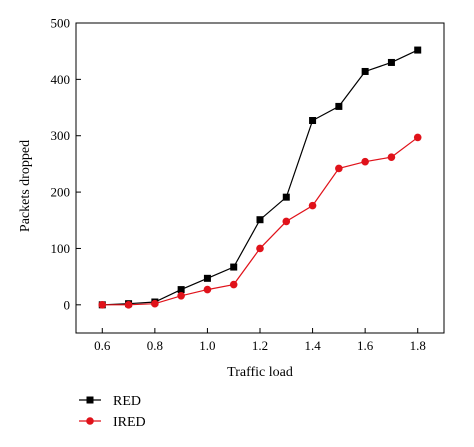 Image resolution: width=474 pixels, height=447 pixels. What do you see at coordinates (112, 412) in the screenshot?
I see `legend: RED IRED` at bounding box center [112, 412].